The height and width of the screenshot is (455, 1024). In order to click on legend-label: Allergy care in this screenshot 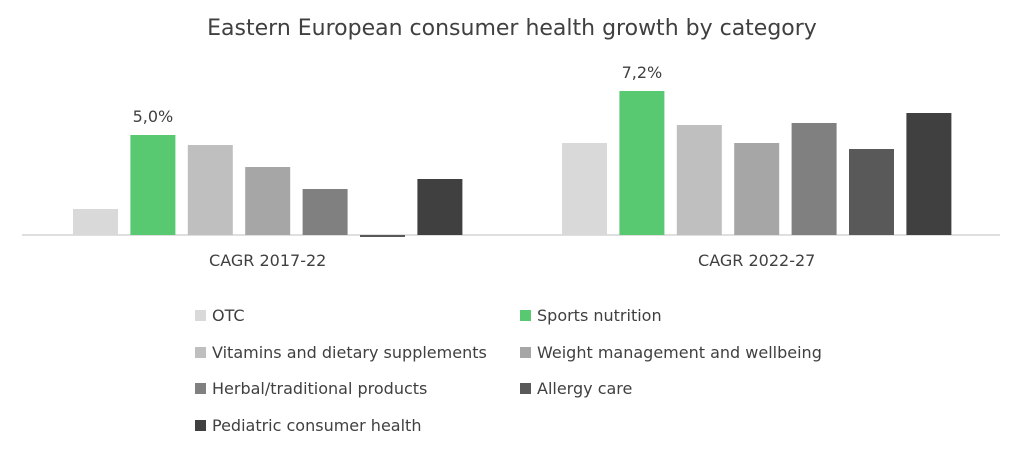, I will do `click(585, 388)`.